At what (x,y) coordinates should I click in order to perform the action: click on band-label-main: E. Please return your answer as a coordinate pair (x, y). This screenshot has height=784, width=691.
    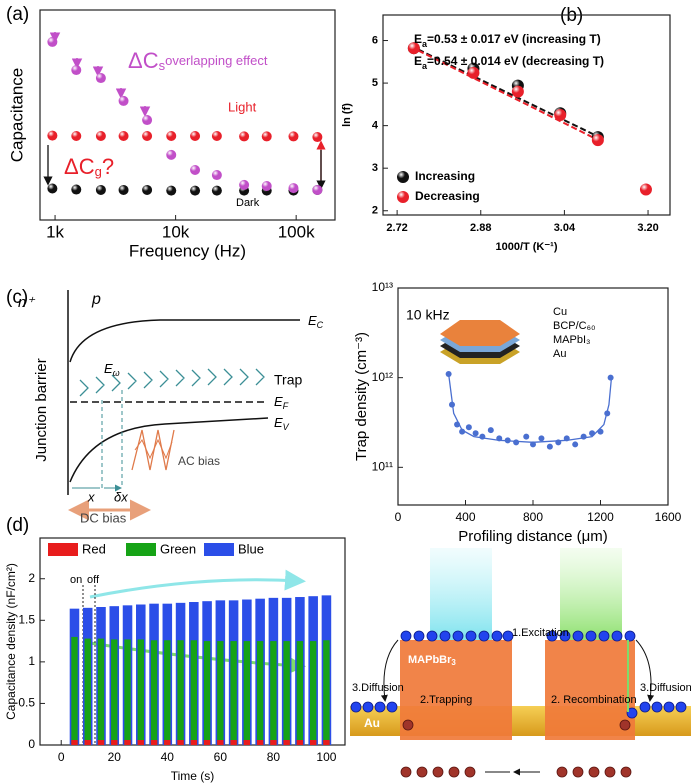
    Looking at the image, I should click on (108, 368).